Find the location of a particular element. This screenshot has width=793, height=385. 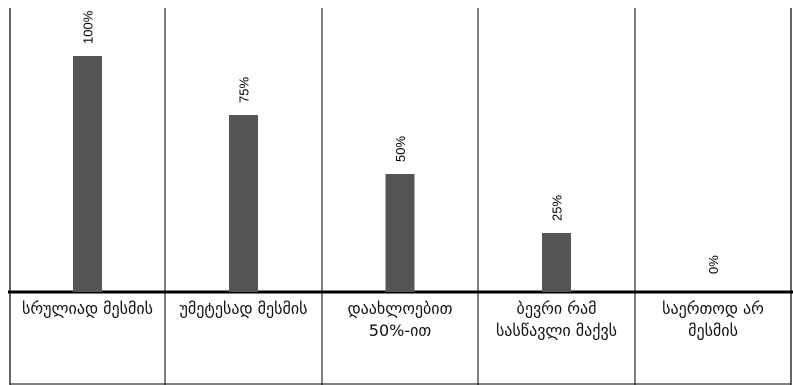

category-label: დაახლოებით 50%-ით is located at coordinates (400, 319).